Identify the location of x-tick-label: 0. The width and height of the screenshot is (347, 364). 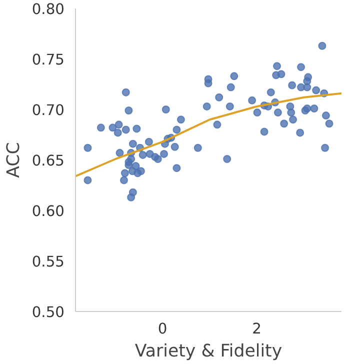
(163, 329).